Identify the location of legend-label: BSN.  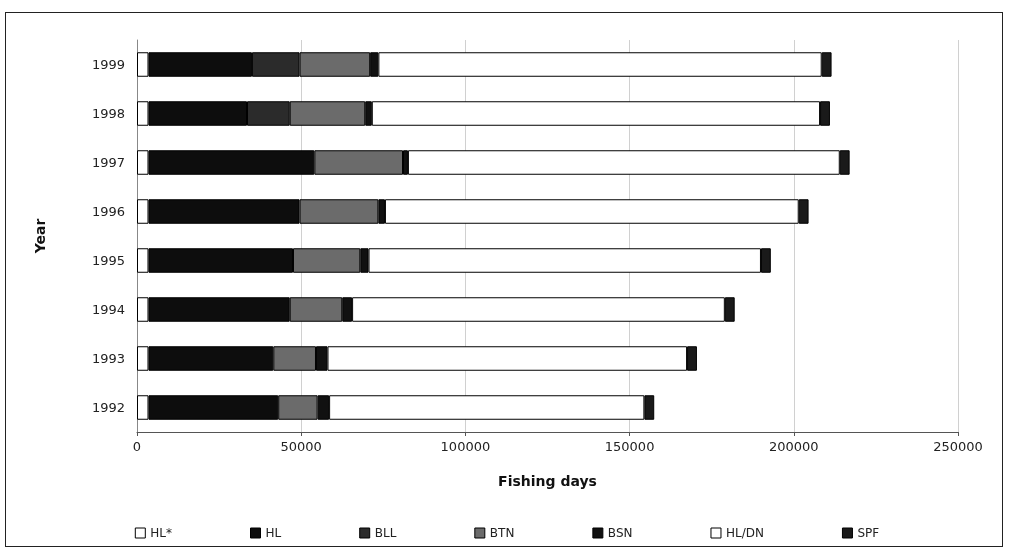
(620, 533).